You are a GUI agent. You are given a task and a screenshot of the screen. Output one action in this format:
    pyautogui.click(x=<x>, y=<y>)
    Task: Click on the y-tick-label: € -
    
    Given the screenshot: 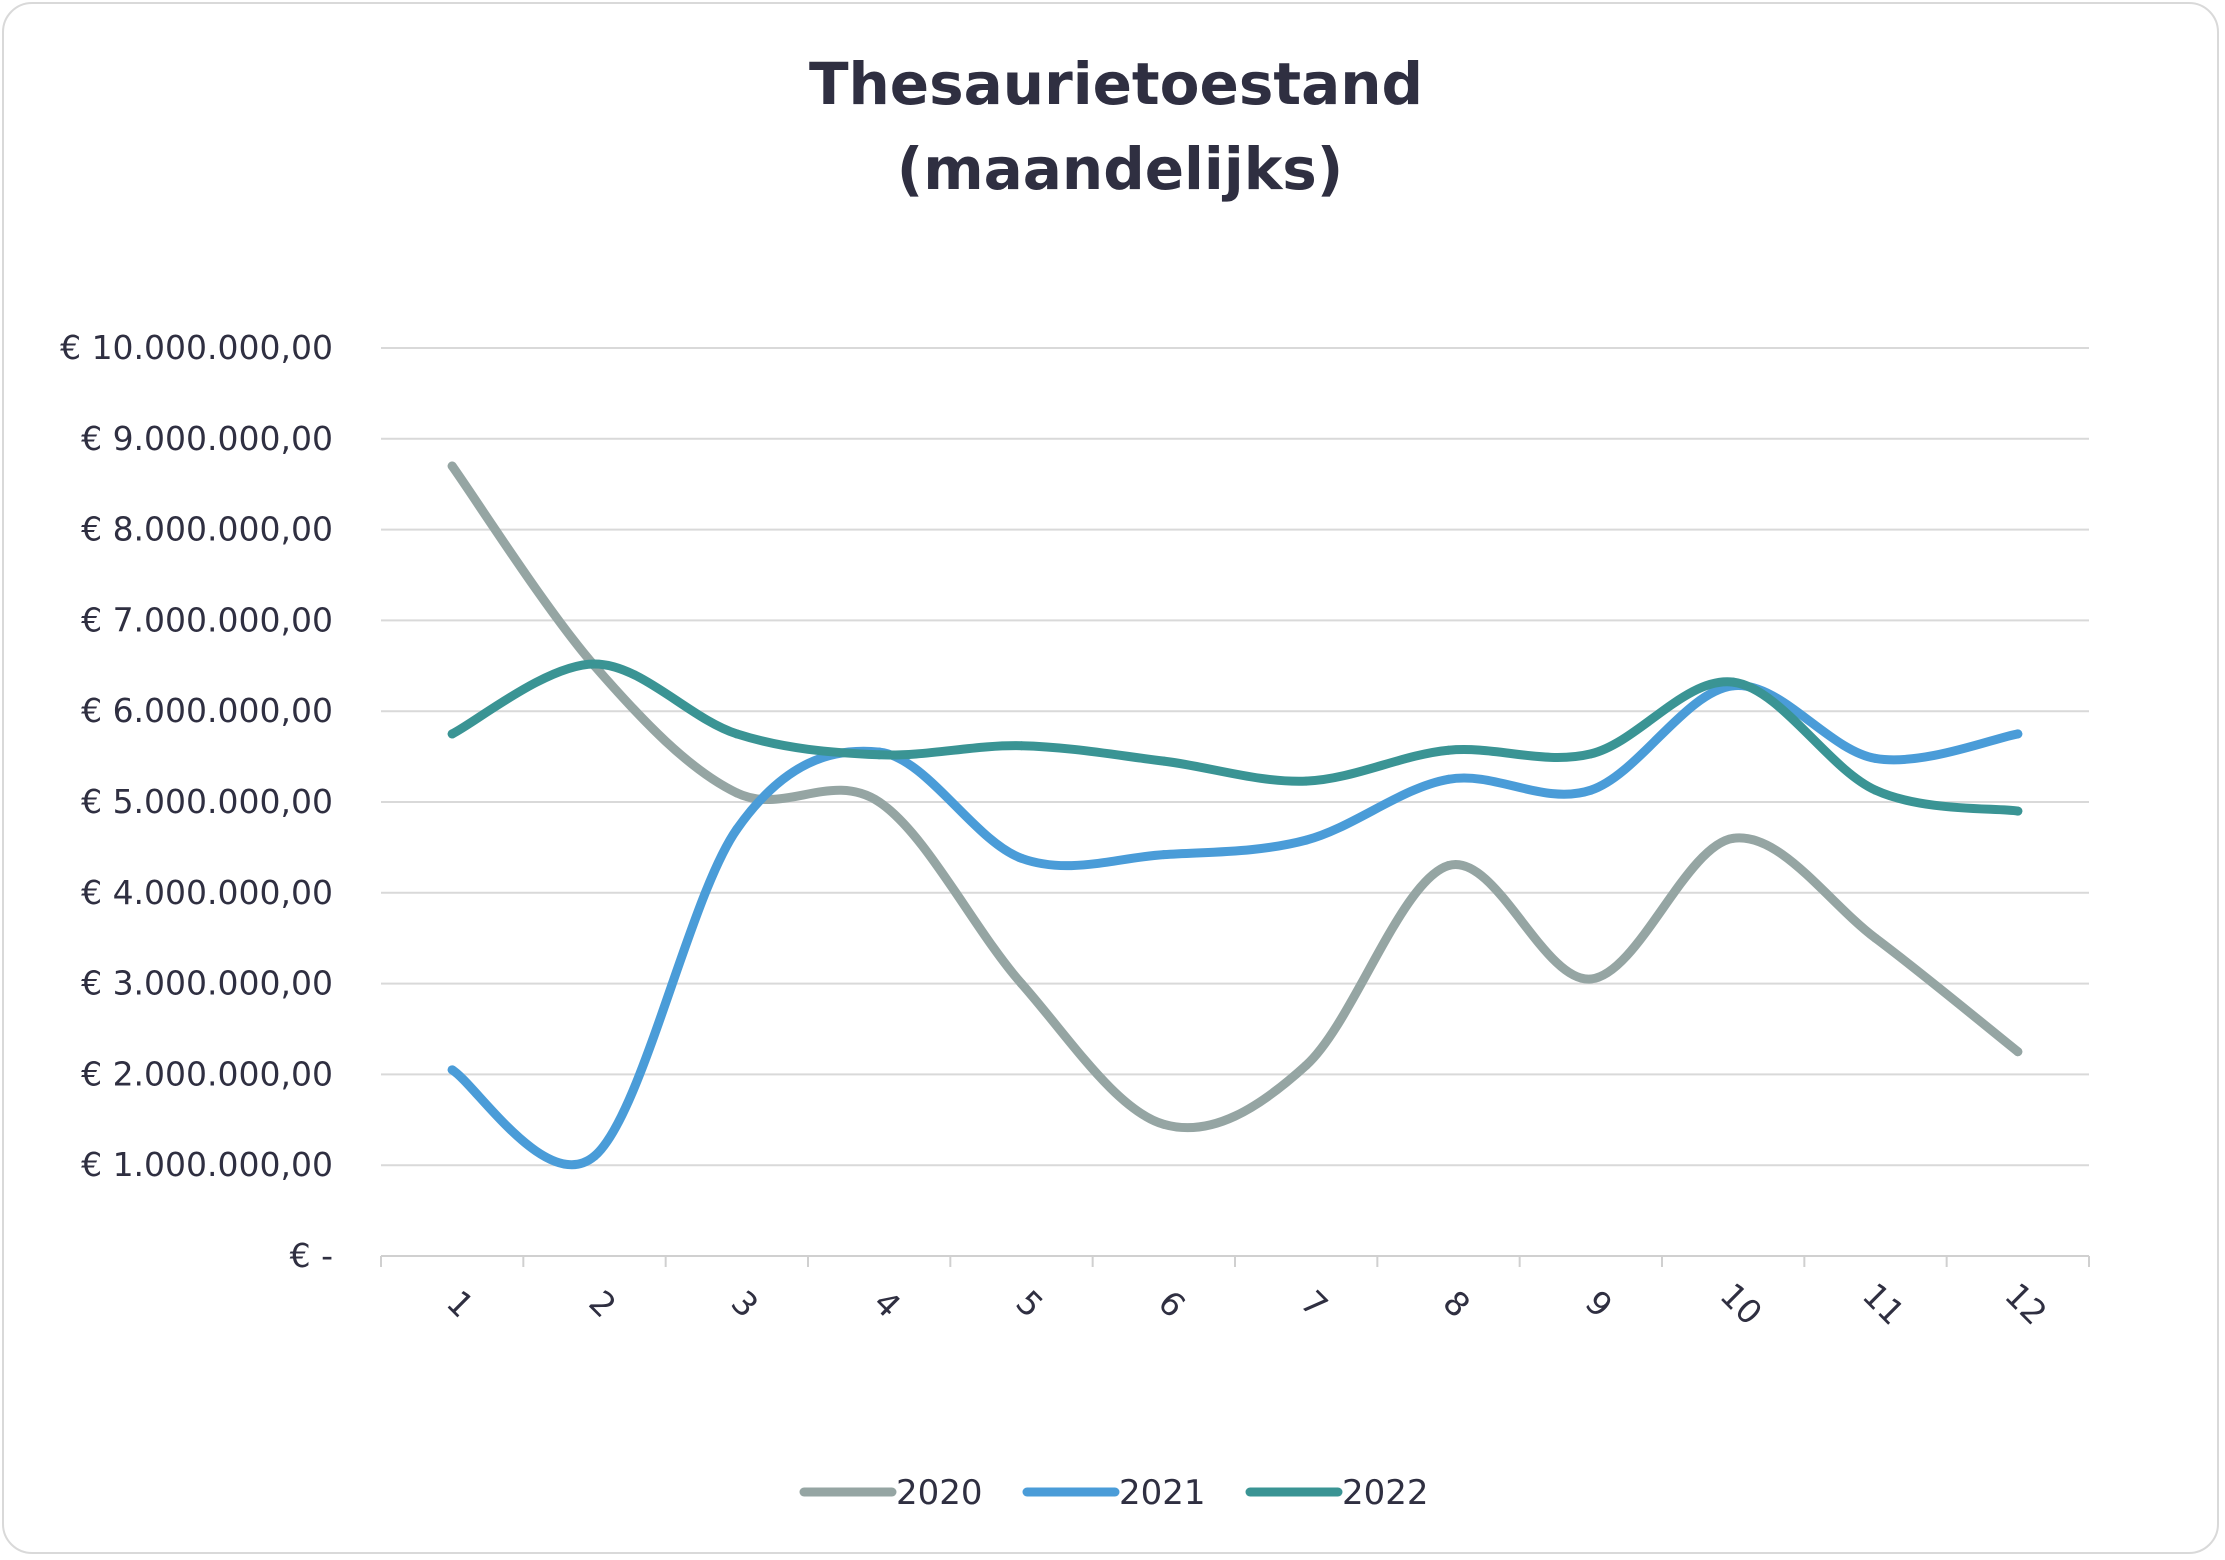 What is the action you would take?
    pyautogui.click(x=311, y=1255)
    